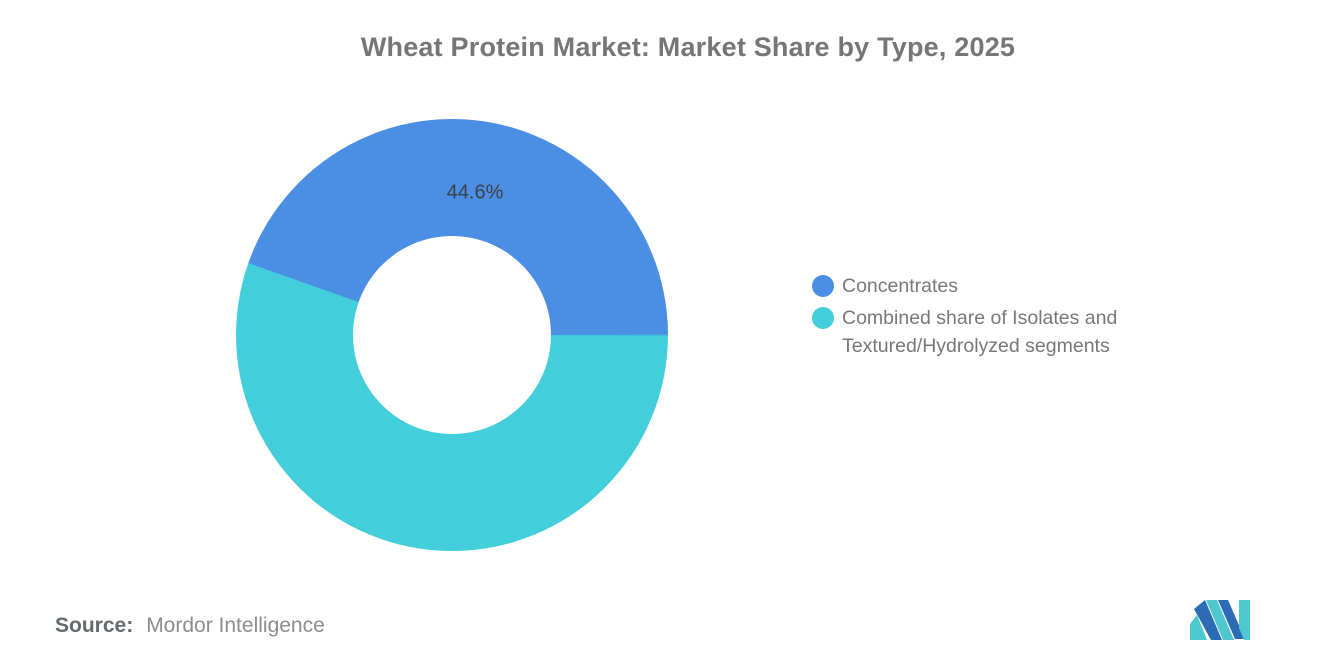 Image resolution: width=1320 pixels, height=665 pixels. Describe the element at coordinates (235, 625) in the screenshot. I see `source-text: Mordor Intelligence` at that location.